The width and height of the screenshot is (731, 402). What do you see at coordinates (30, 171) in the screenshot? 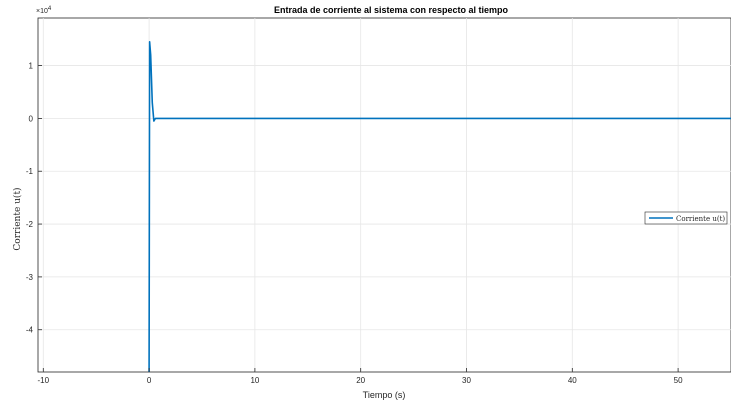
I see `y-tick-label: -1` at bounding box center [30, 171].